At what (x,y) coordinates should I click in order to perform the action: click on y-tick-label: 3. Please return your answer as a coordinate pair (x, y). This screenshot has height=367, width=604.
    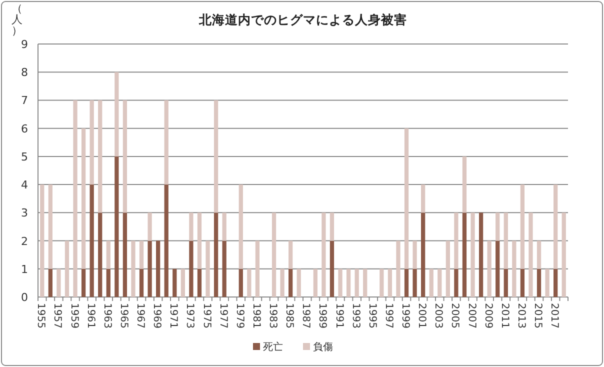
    Looking at the image, I should click on (24, 213).